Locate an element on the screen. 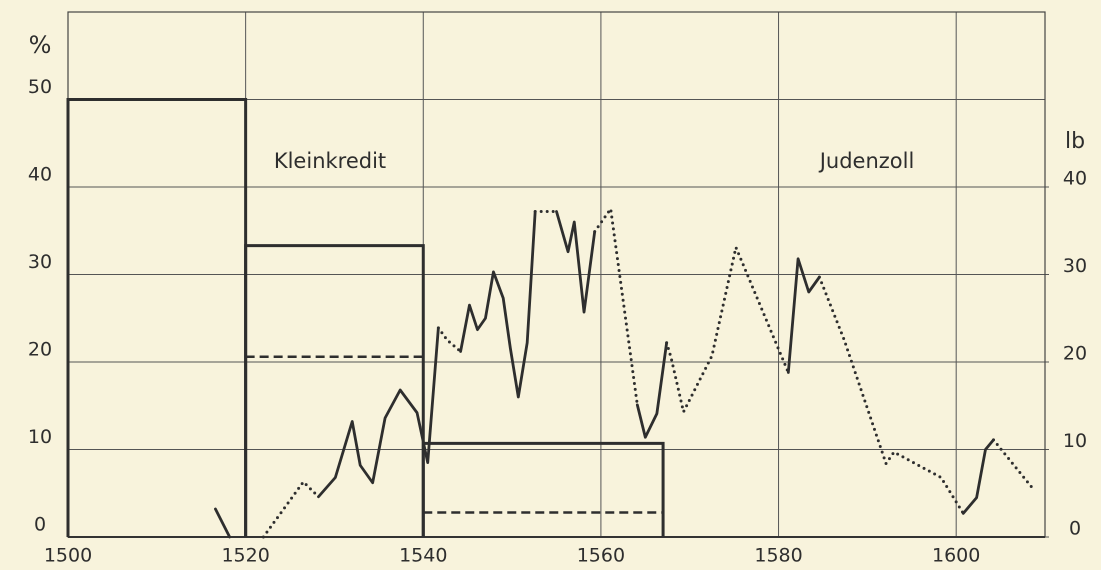 The height and width of the screenshot is (570, 1101). x-tick-label: 1600 is located at coordinates (956, 556).